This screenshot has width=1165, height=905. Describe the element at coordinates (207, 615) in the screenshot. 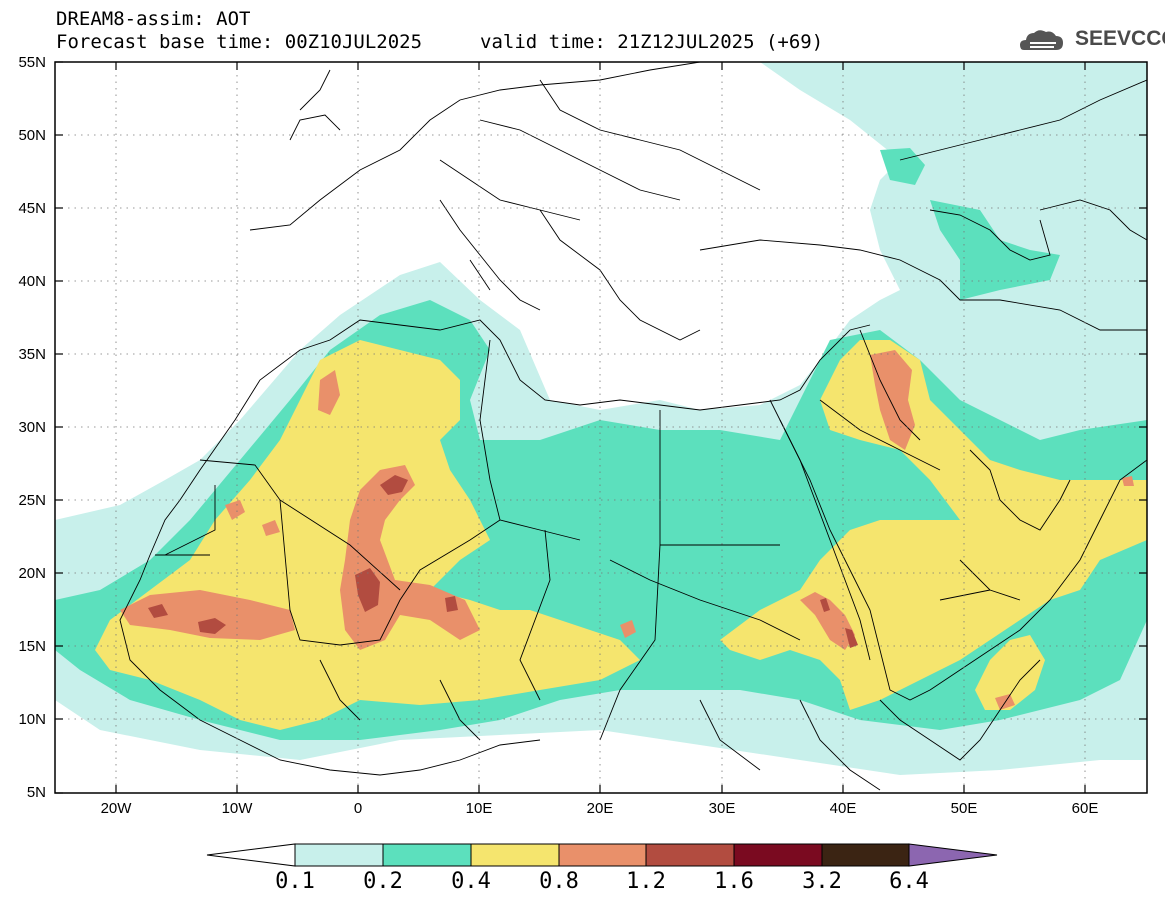

I see `aot-band-0-8-west` at that location.